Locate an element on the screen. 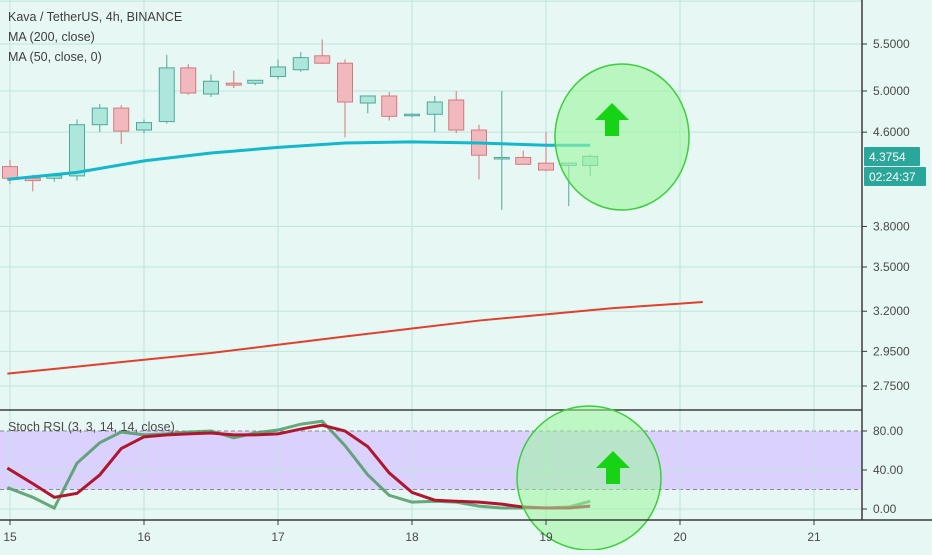  time-axis-tick-label: 18 is located at coordinates (412, 537).